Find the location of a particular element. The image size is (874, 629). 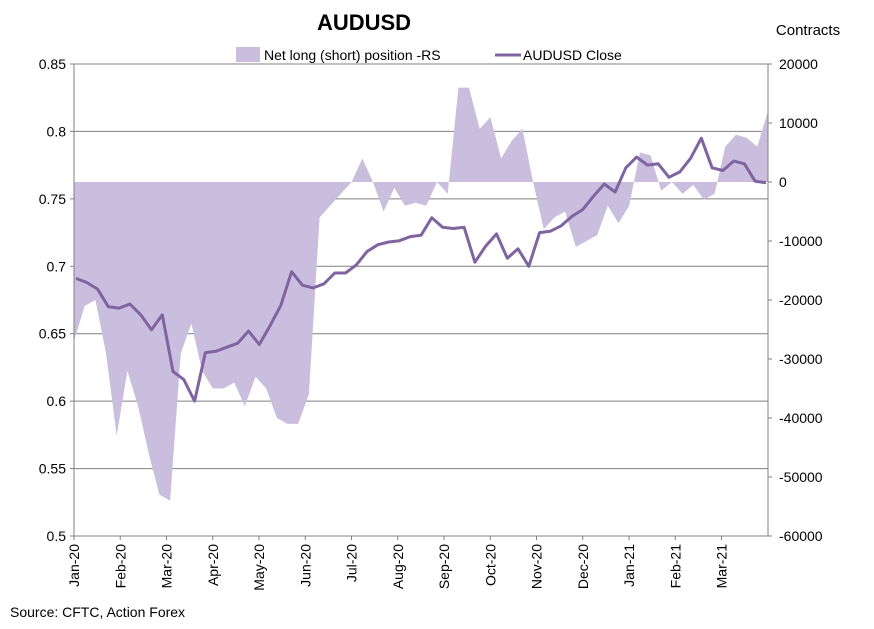

left-tick-label: 0.85 is located at coordinates (52, 64).